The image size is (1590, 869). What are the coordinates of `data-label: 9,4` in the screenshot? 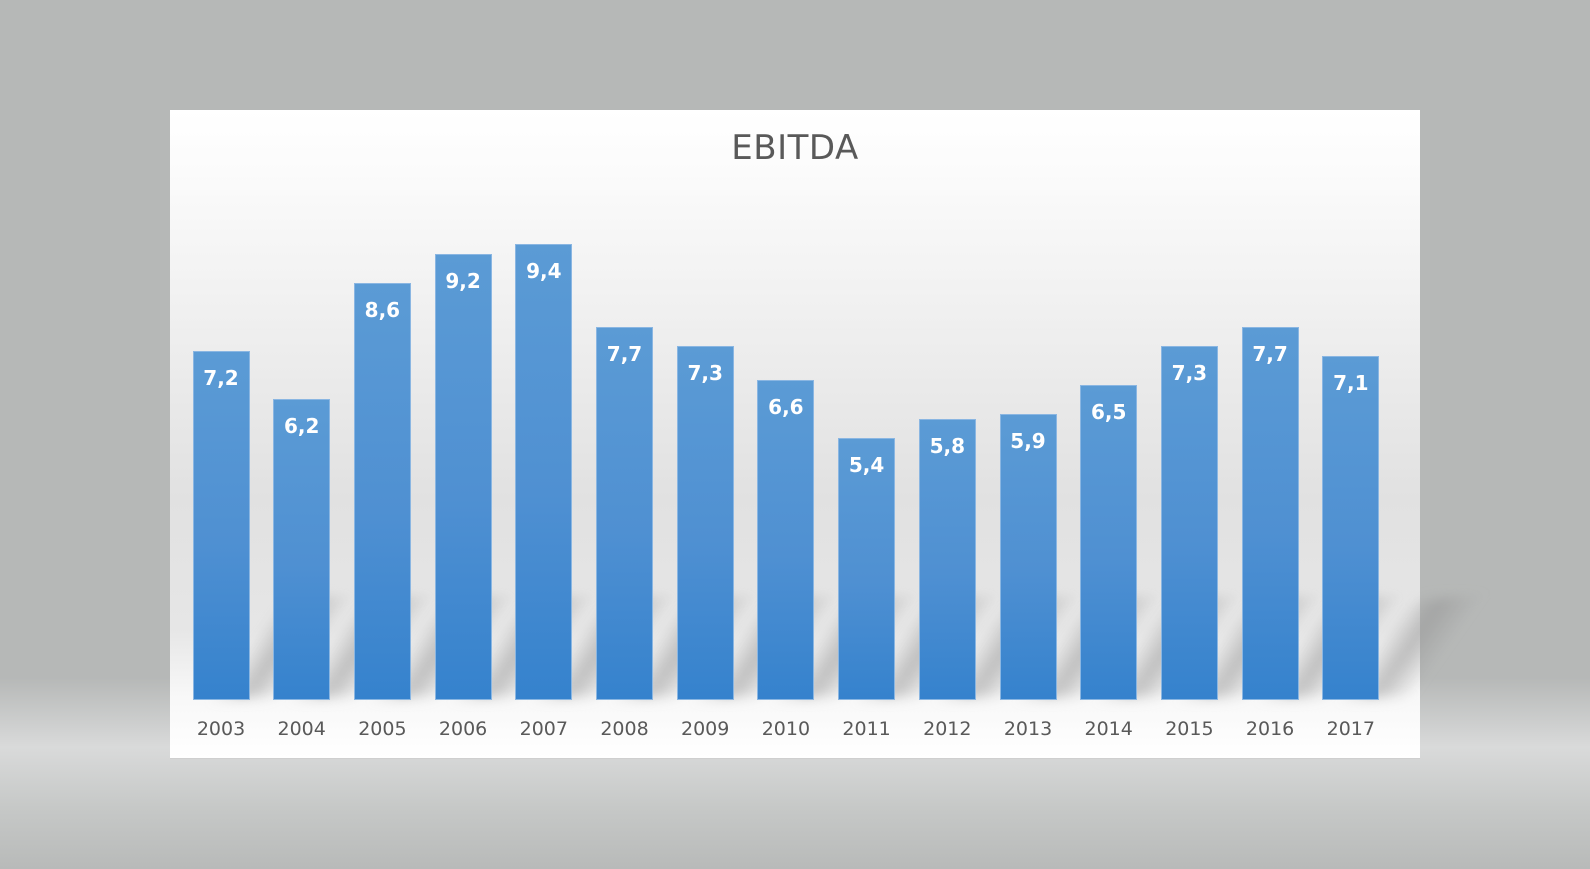 It's located at (544, 271).